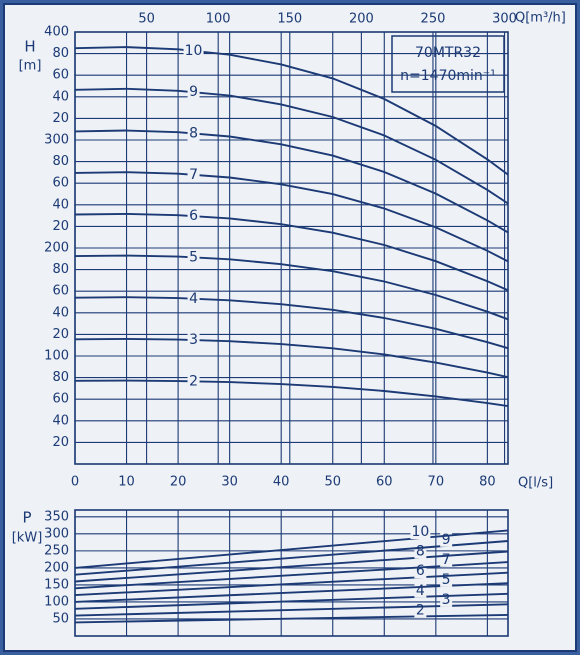 The image size is (580, 655). Describe the element at coordinates (26, 518) in the screenshot. I see `p-axis-label: P` at that location.